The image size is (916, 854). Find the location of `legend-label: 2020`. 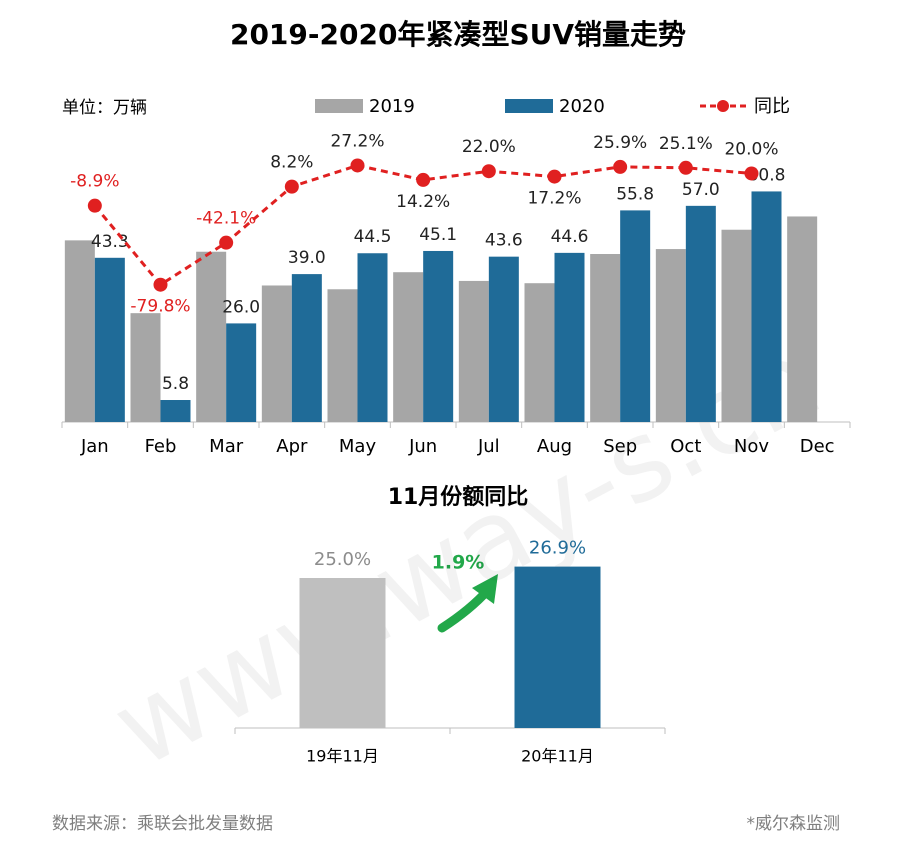

legend-label: 2020 is located at coordinates (582, 106).